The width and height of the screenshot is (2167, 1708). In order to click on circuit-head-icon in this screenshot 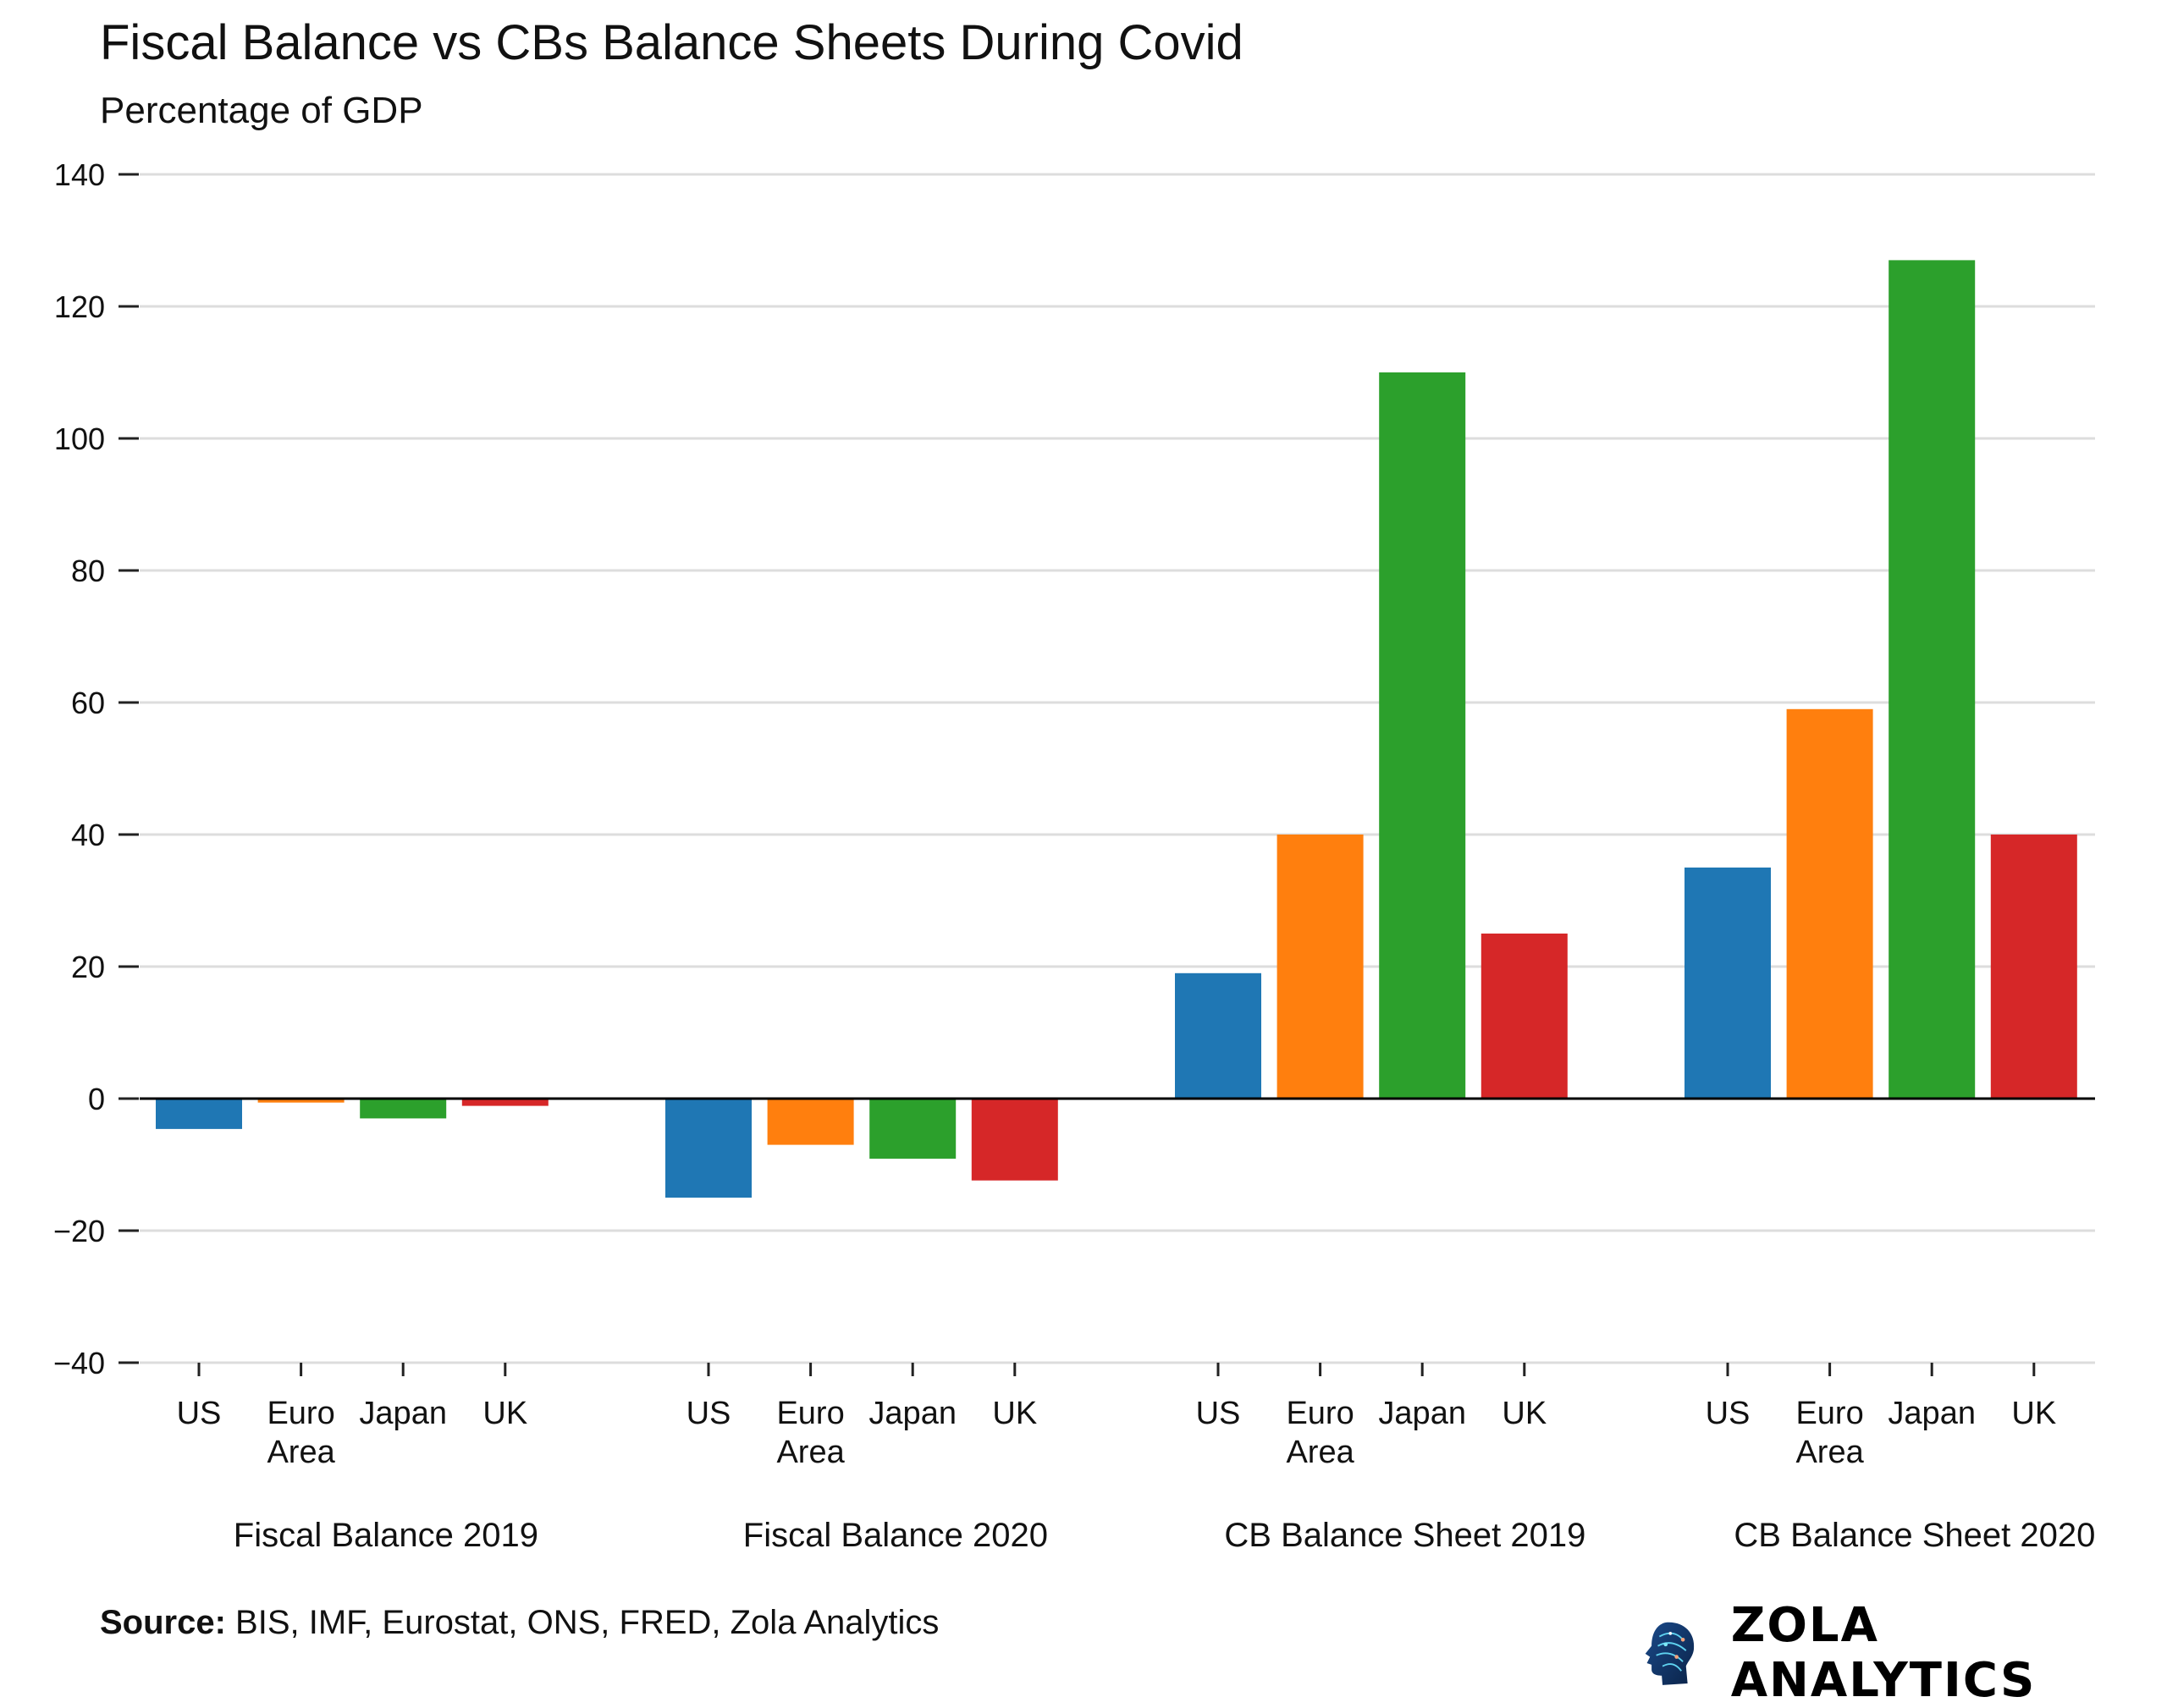, I will do `click(1670, 1653)`.